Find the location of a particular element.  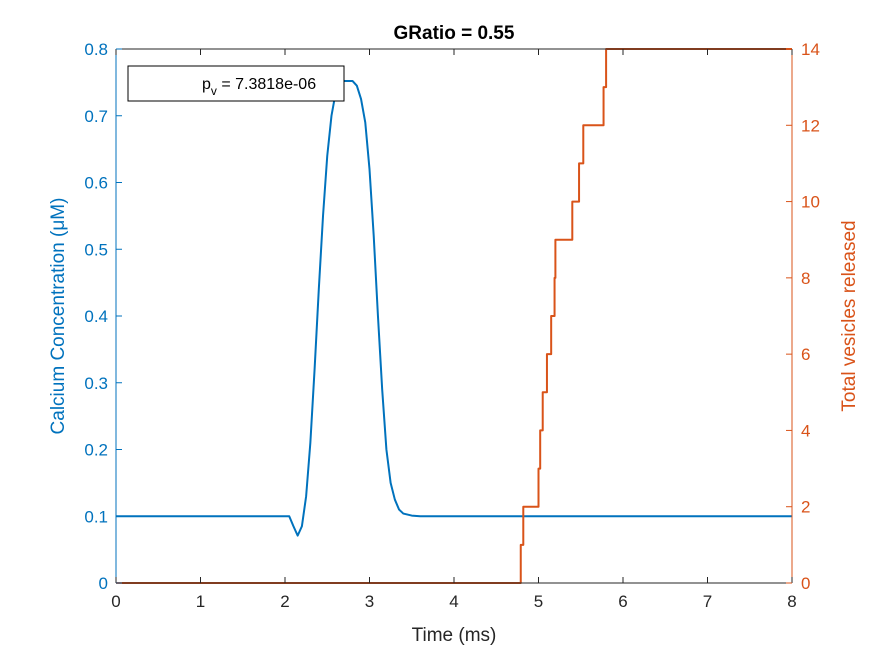

left-y-tick-label: 0.5 is located at coordinates (96, 249).